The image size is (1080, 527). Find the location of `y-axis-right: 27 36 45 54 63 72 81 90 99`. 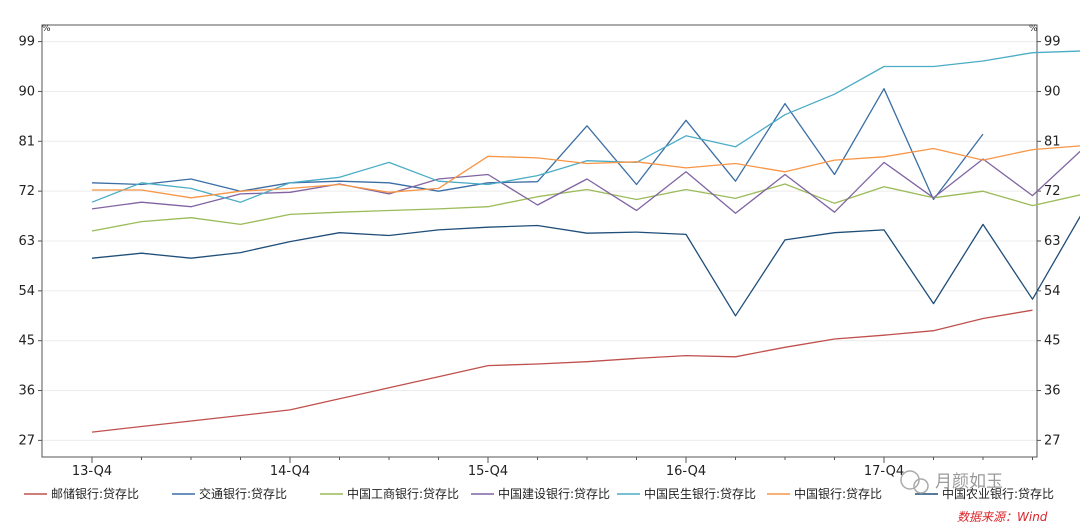

y-axis-right: 27 36 45 54 63 72 81 90 99 is located at coordinates (1049, 241).